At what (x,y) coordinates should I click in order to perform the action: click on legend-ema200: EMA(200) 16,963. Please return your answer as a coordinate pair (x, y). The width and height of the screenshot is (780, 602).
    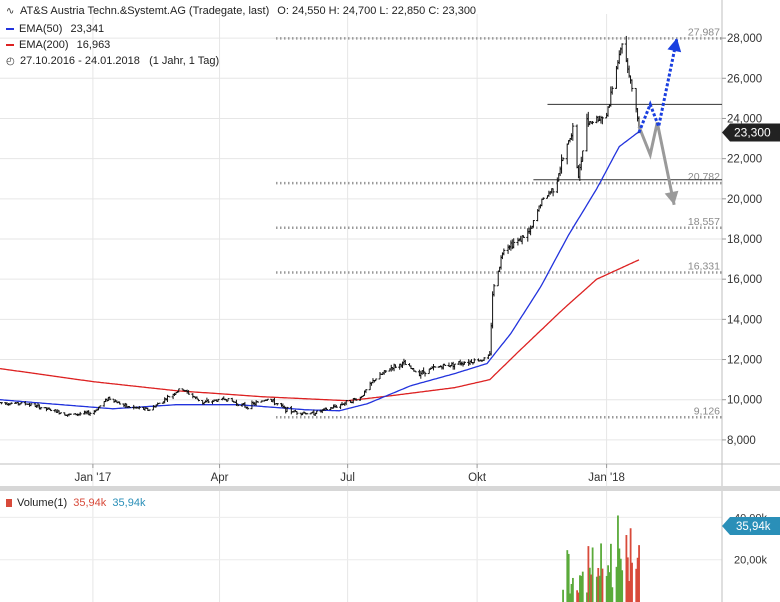
    Looking at the image, I should click on (58, 45).